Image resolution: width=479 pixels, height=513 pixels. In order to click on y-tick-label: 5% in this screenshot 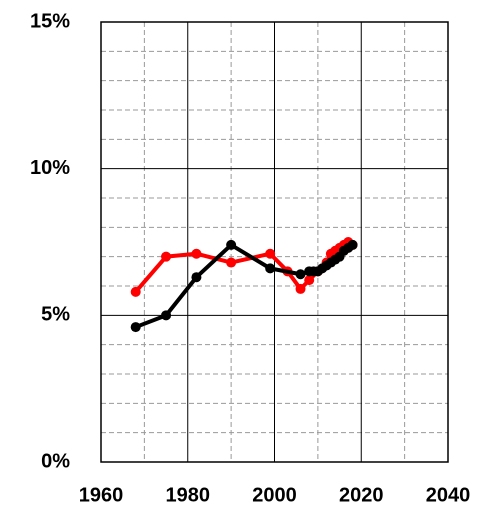, I will do `click(55, 315)`.